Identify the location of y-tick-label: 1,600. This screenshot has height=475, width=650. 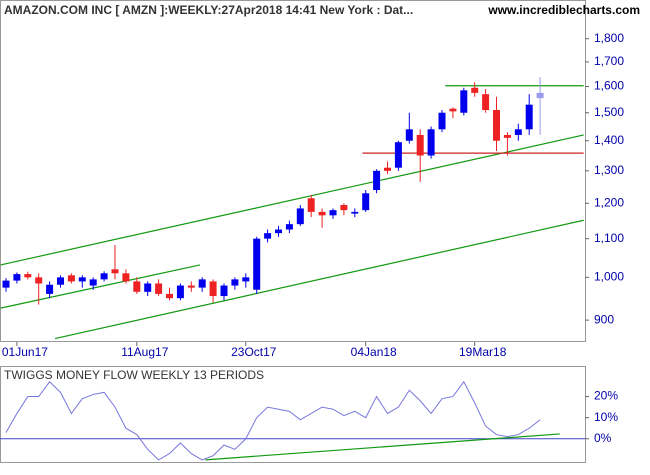
(609, 86).